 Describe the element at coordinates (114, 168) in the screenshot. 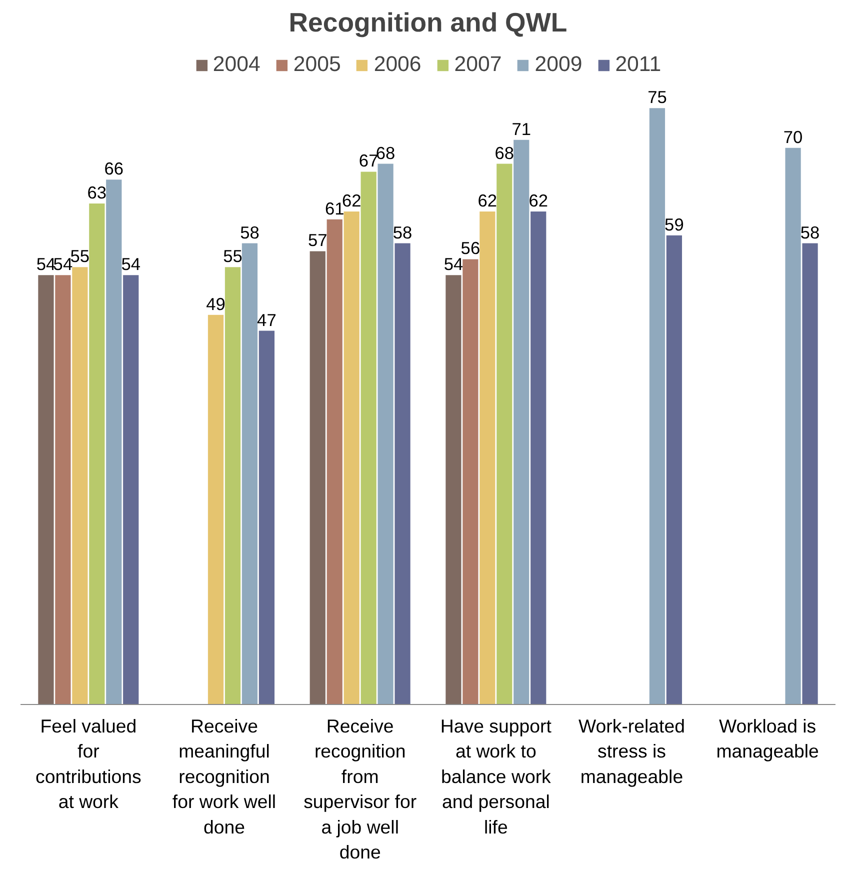

I see `data-label: 66` at that location.